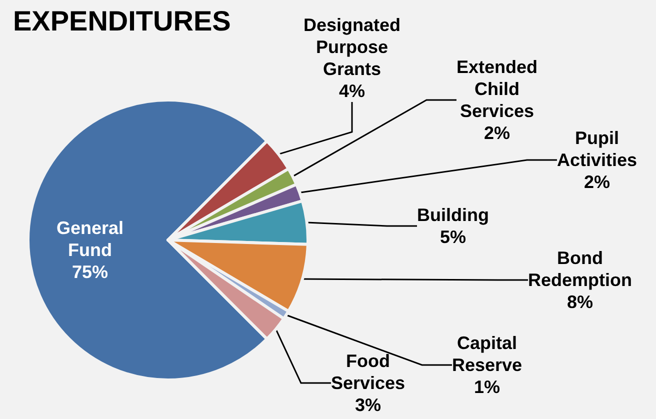 The height and width of the screenshot is (419, 656). Describe the element at coordinates (368, 372) in the screenshot. I see `slice-label: Food Services` at that location.